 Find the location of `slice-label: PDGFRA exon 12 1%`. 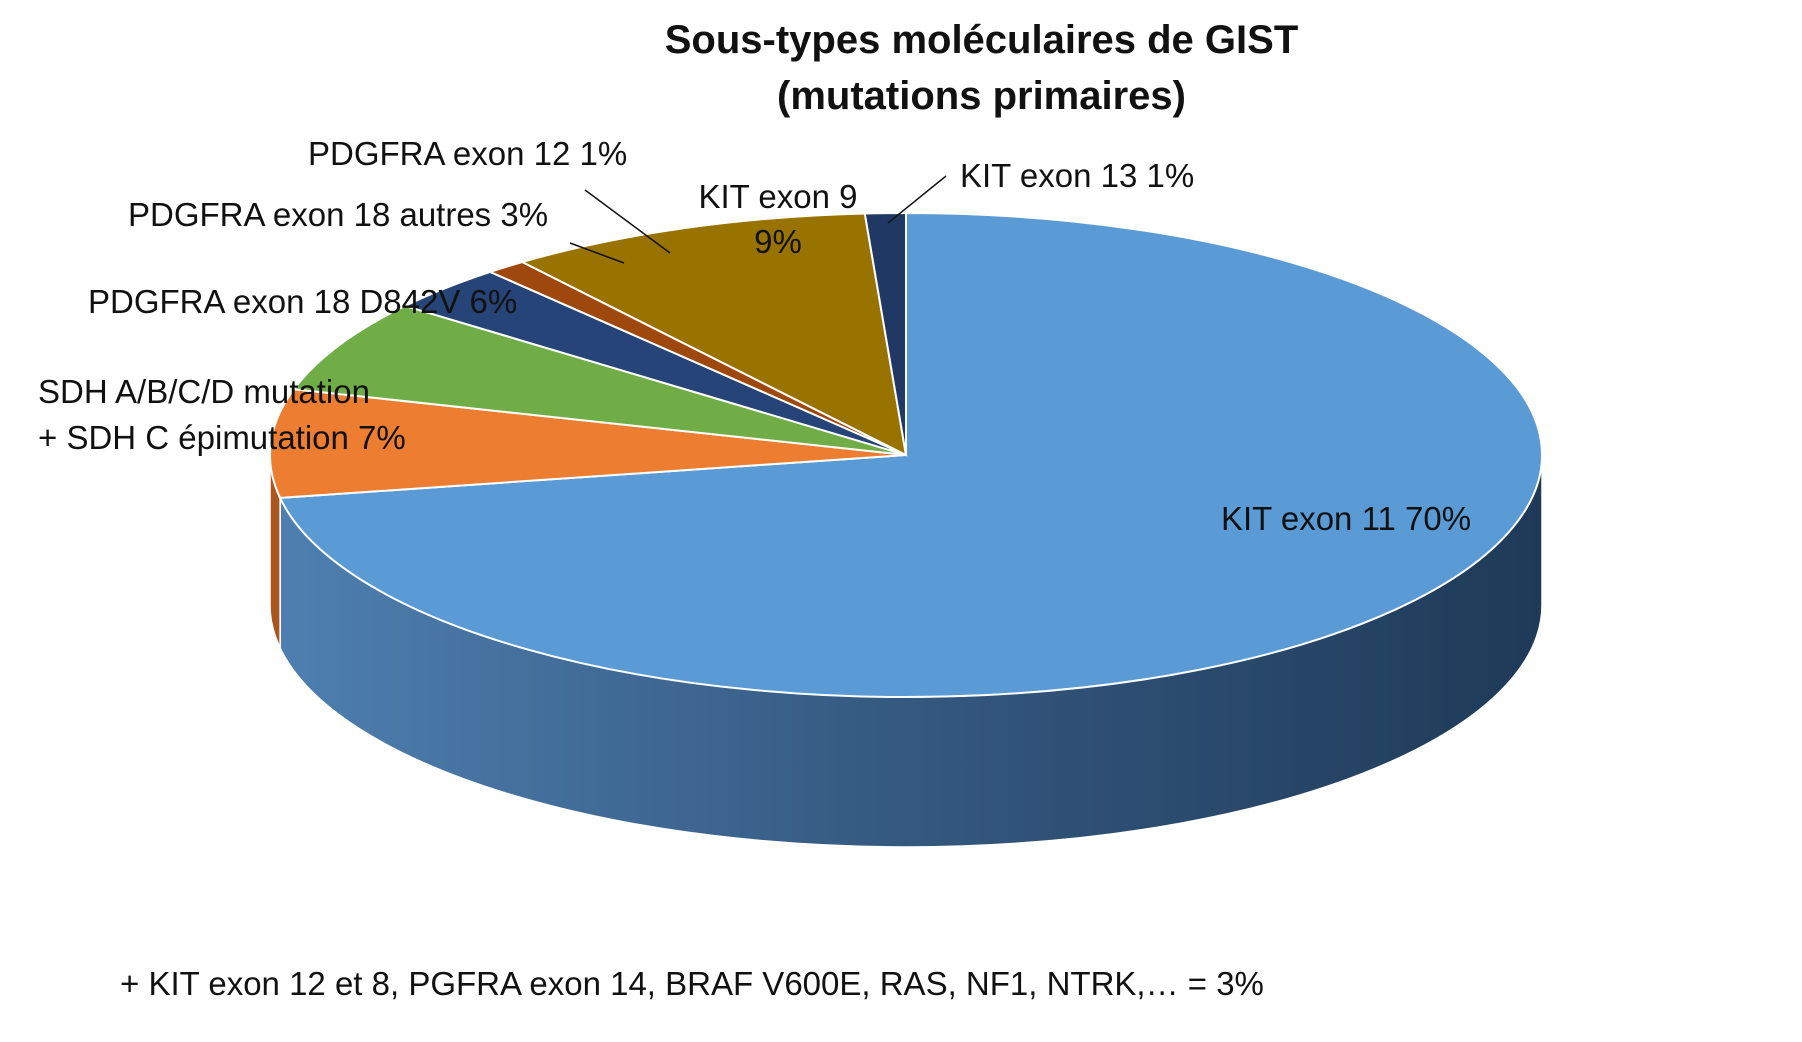

slice-label: PDGFRA exon 12 1% is located at coordinates (467, 153).